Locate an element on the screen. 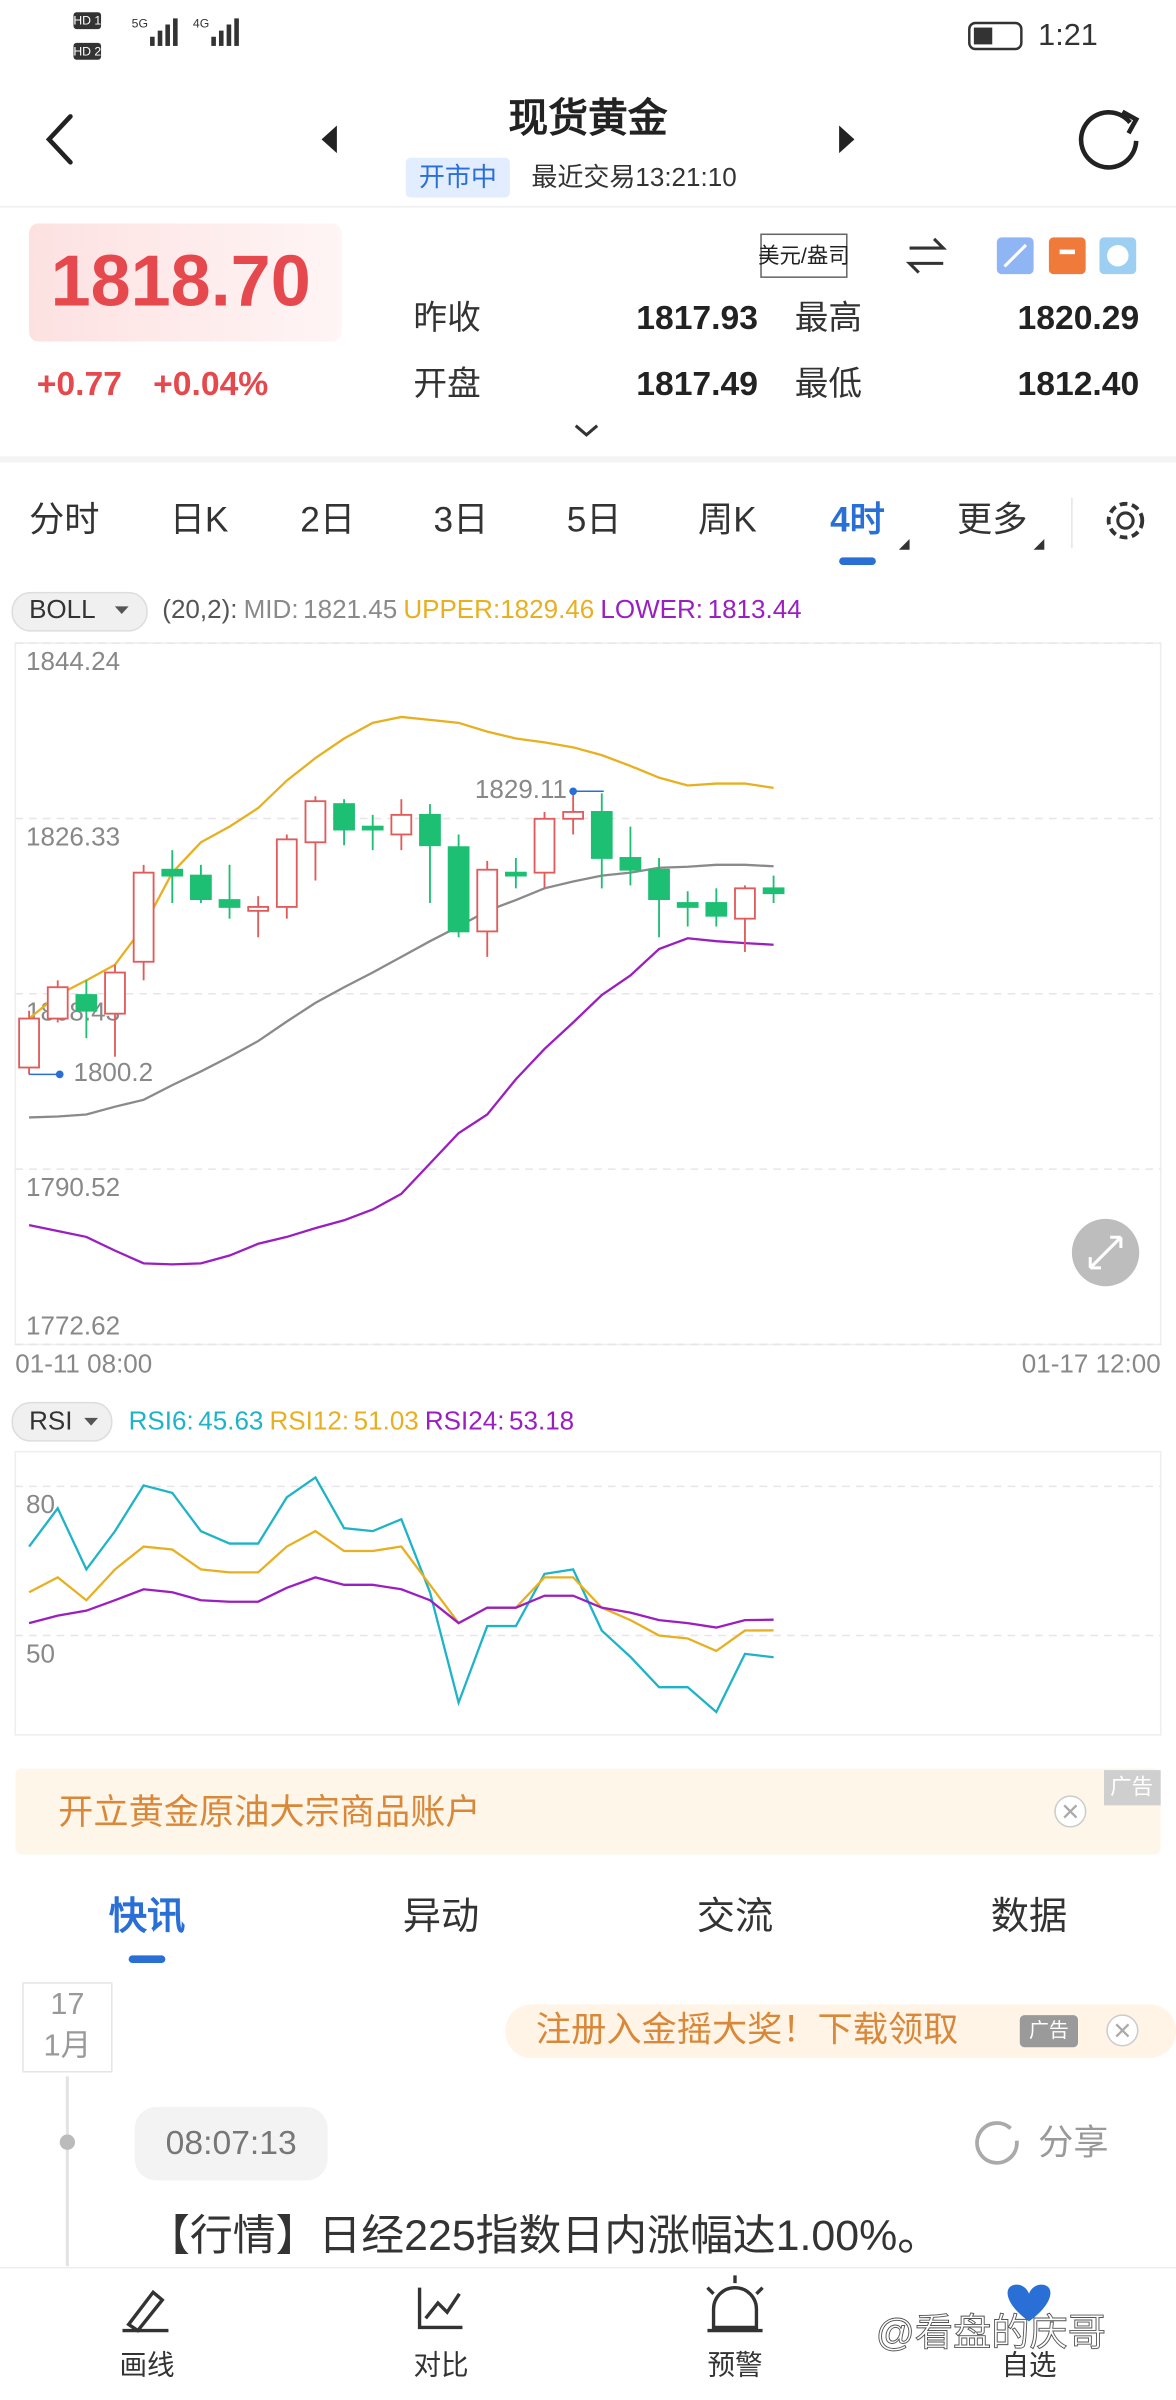  y-tick-label: 1844.24 is located at coordinates (73, 661).